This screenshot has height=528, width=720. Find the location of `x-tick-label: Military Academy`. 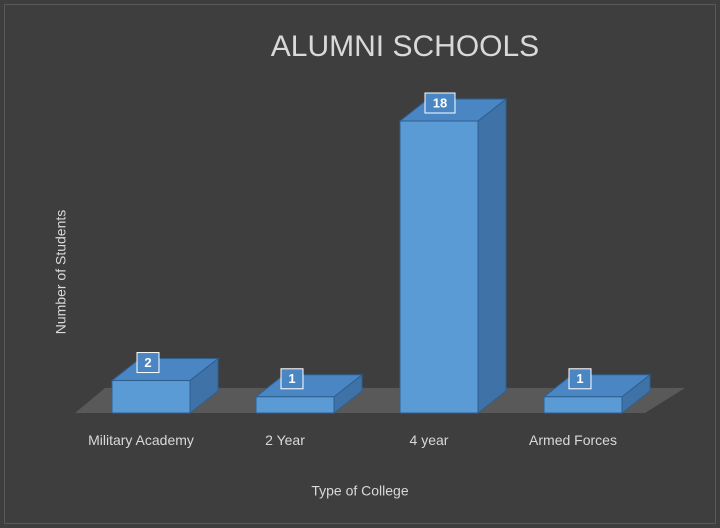

x-tick-label: Military Academy is located at coordinates (141, 440).